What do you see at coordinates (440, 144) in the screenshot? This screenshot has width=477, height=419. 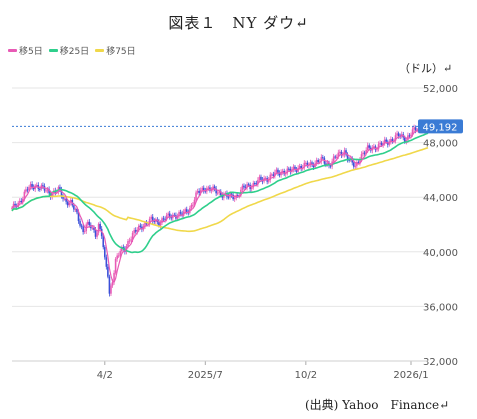 I see `y-tick-label: 48,000` at bounding box center [440, 144].